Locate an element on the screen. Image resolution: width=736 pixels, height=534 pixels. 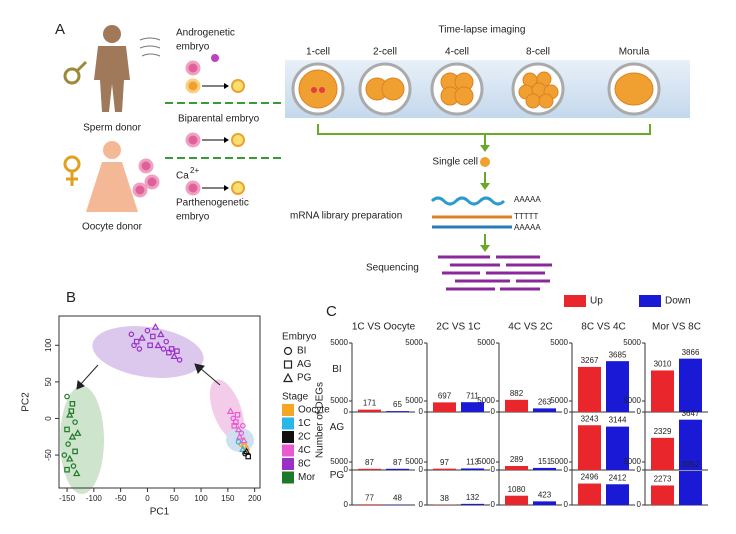
value-label: 2496 is located at coordinates (590, 477).